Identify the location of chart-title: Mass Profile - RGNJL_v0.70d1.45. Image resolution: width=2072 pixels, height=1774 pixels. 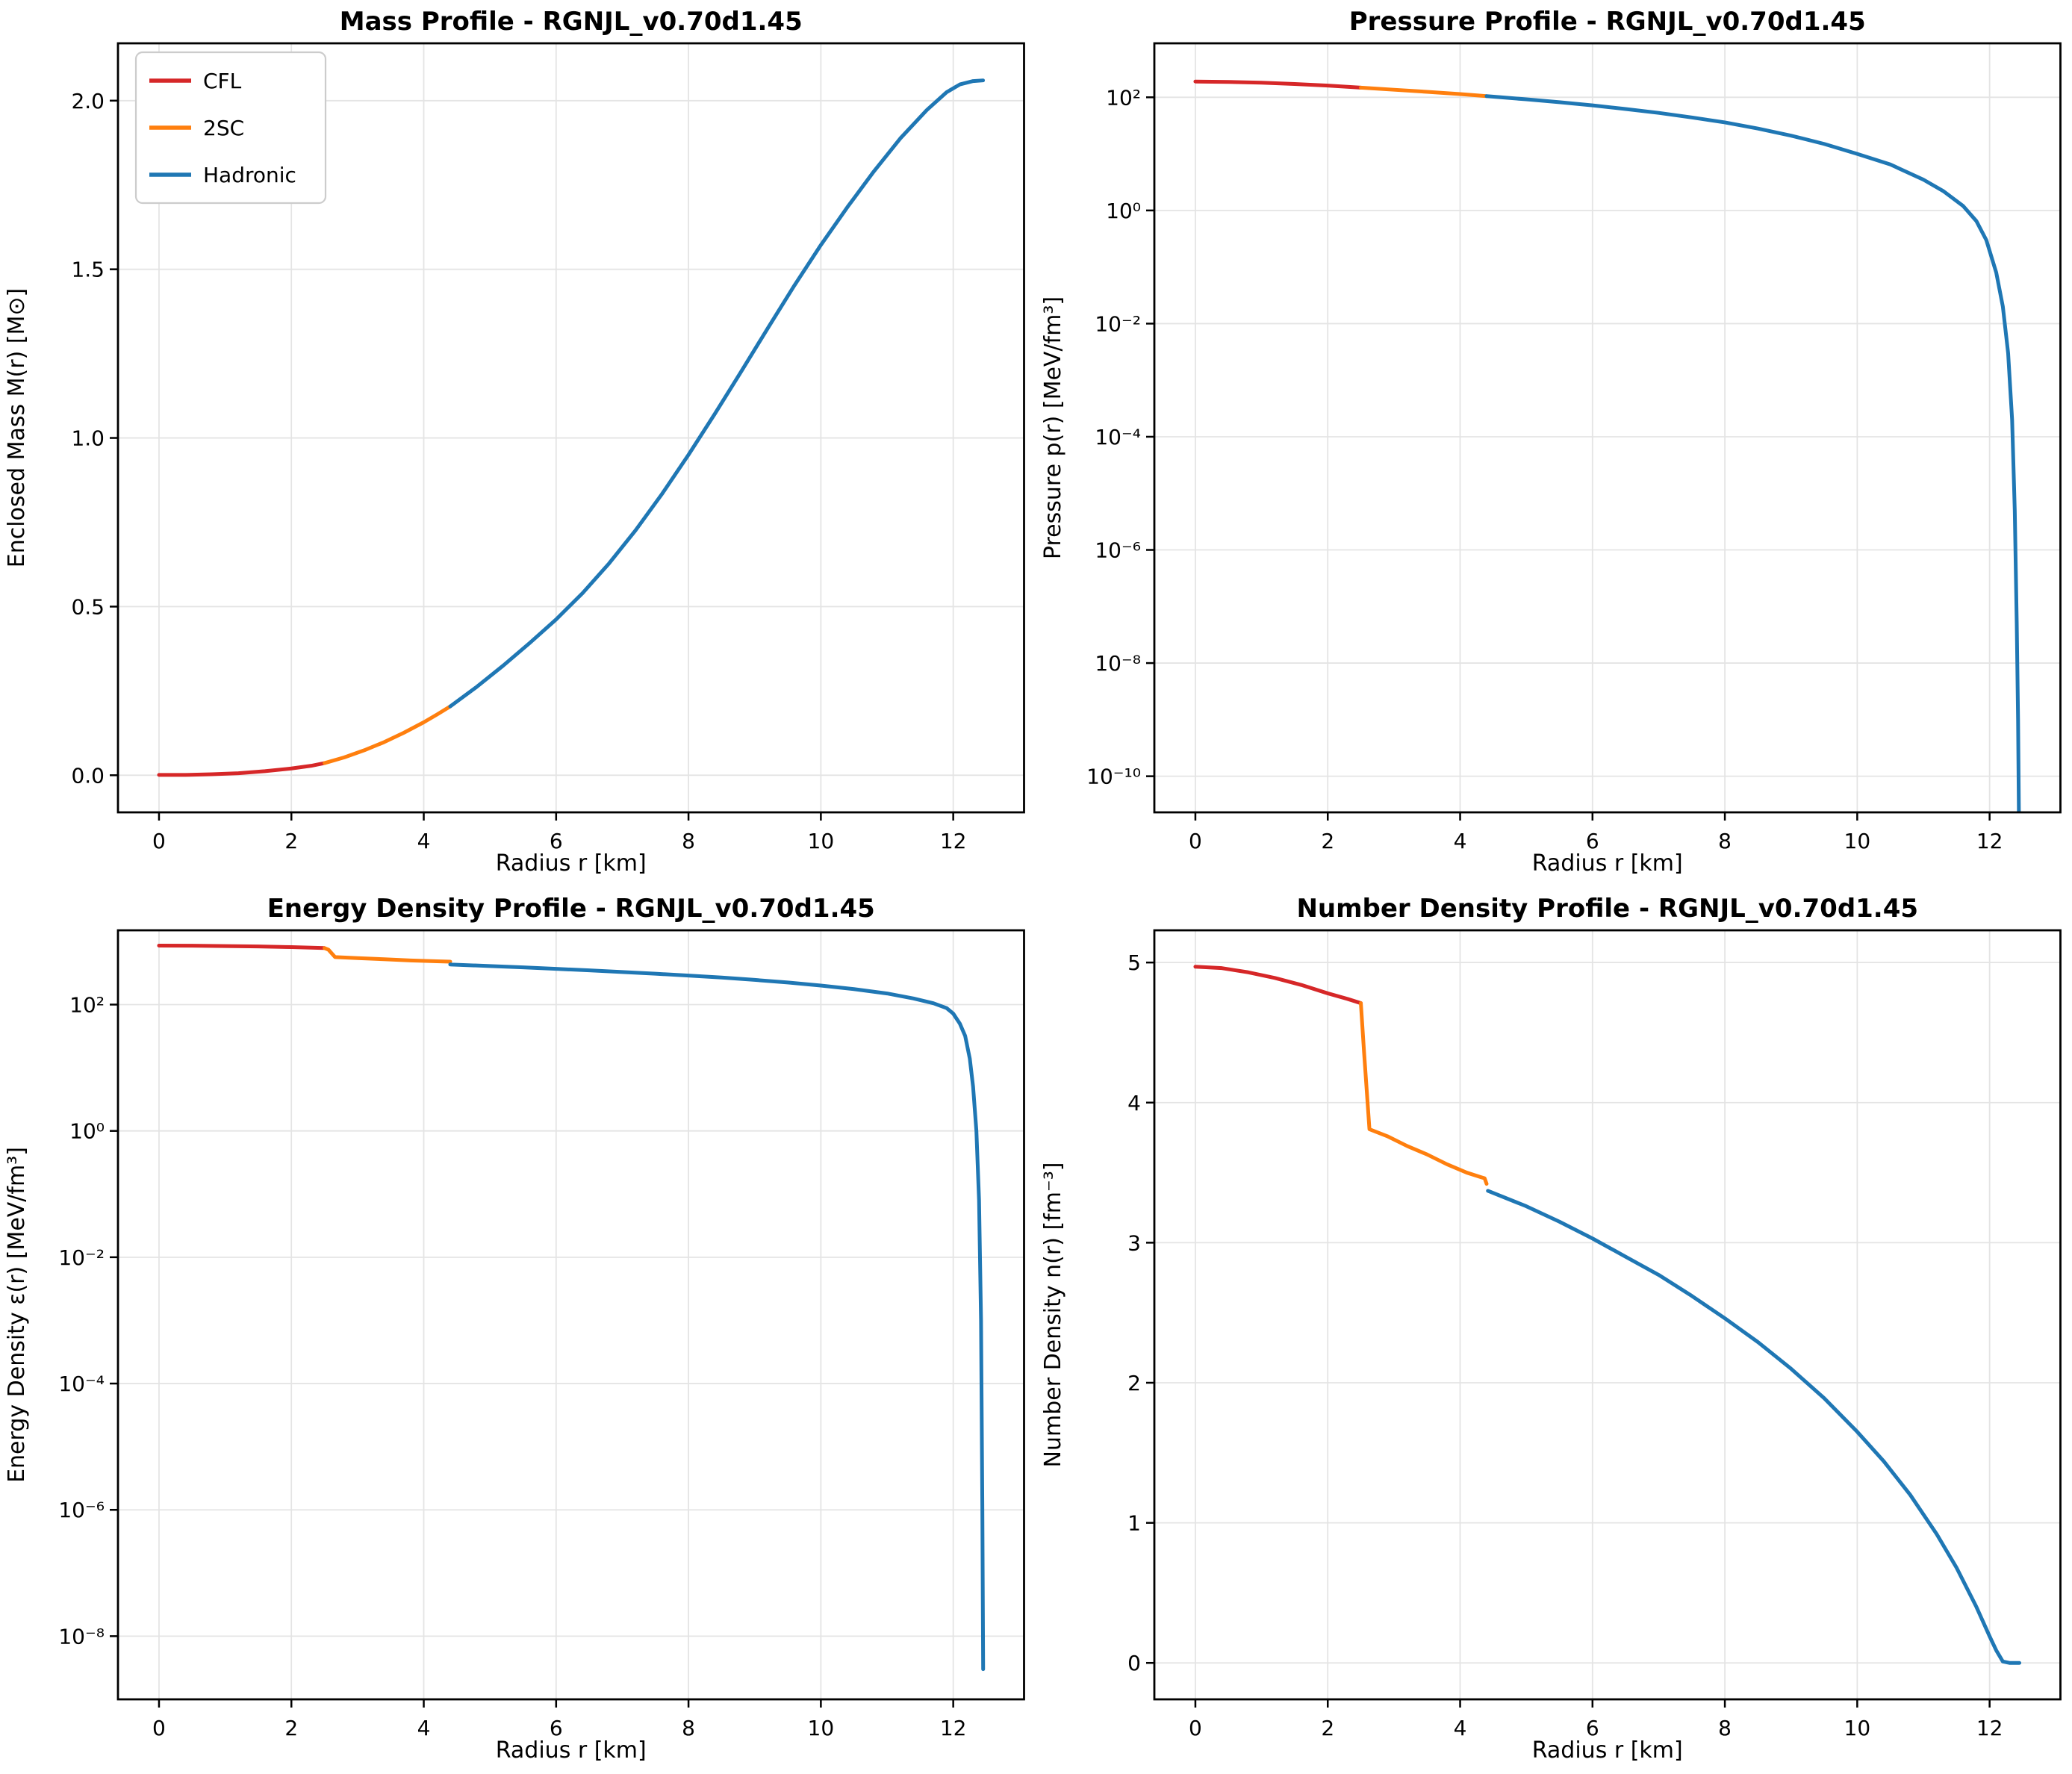
(571, 22).